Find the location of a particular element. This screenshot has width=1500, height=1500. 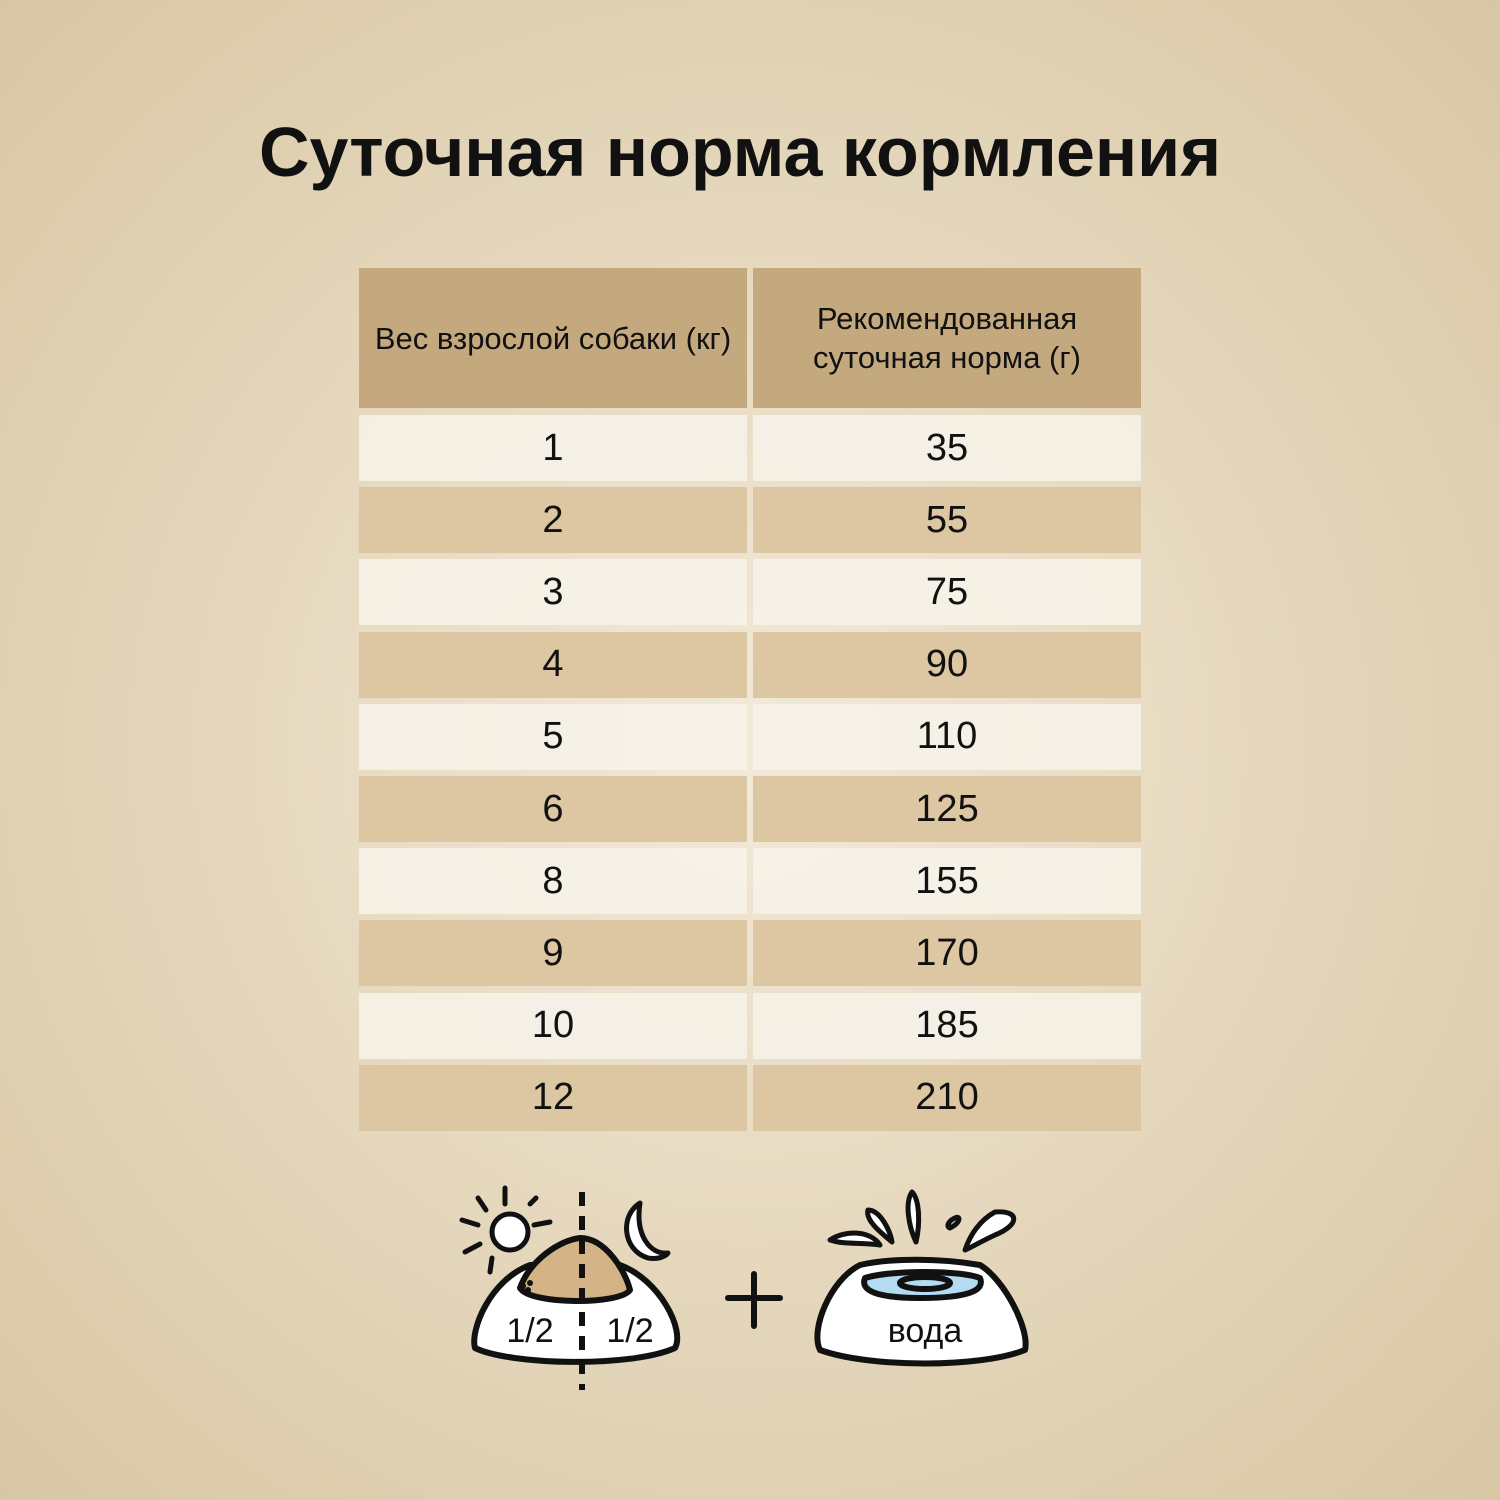

cell-weight: 4 is located at coordinates (553, 664).